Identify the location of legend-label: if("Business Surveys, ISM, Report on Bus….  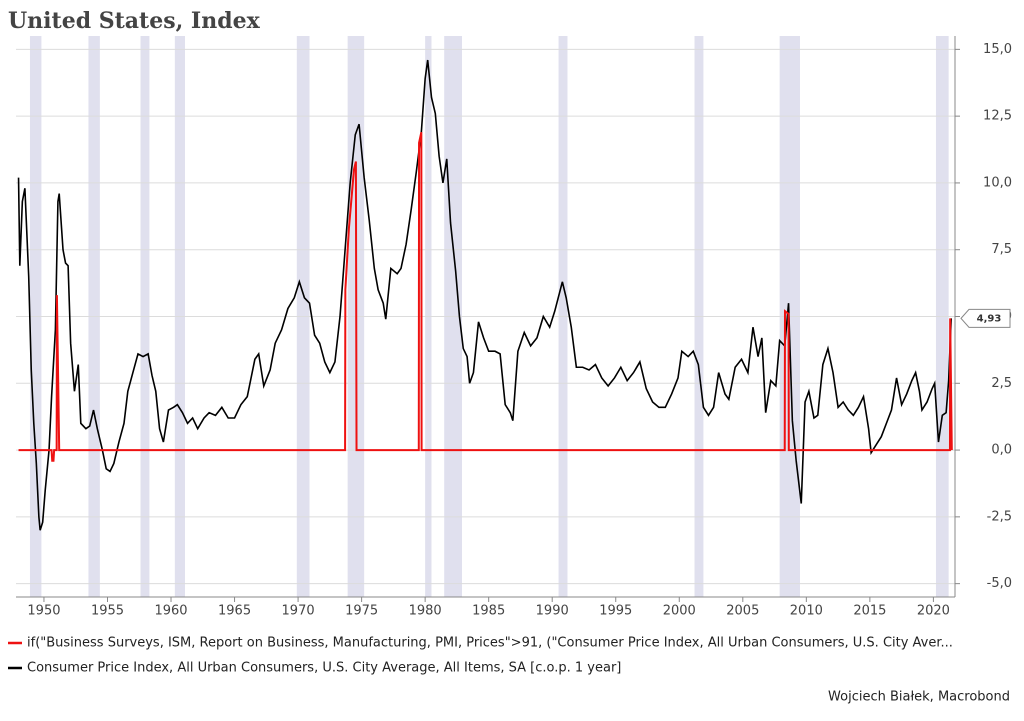
(490, 643).